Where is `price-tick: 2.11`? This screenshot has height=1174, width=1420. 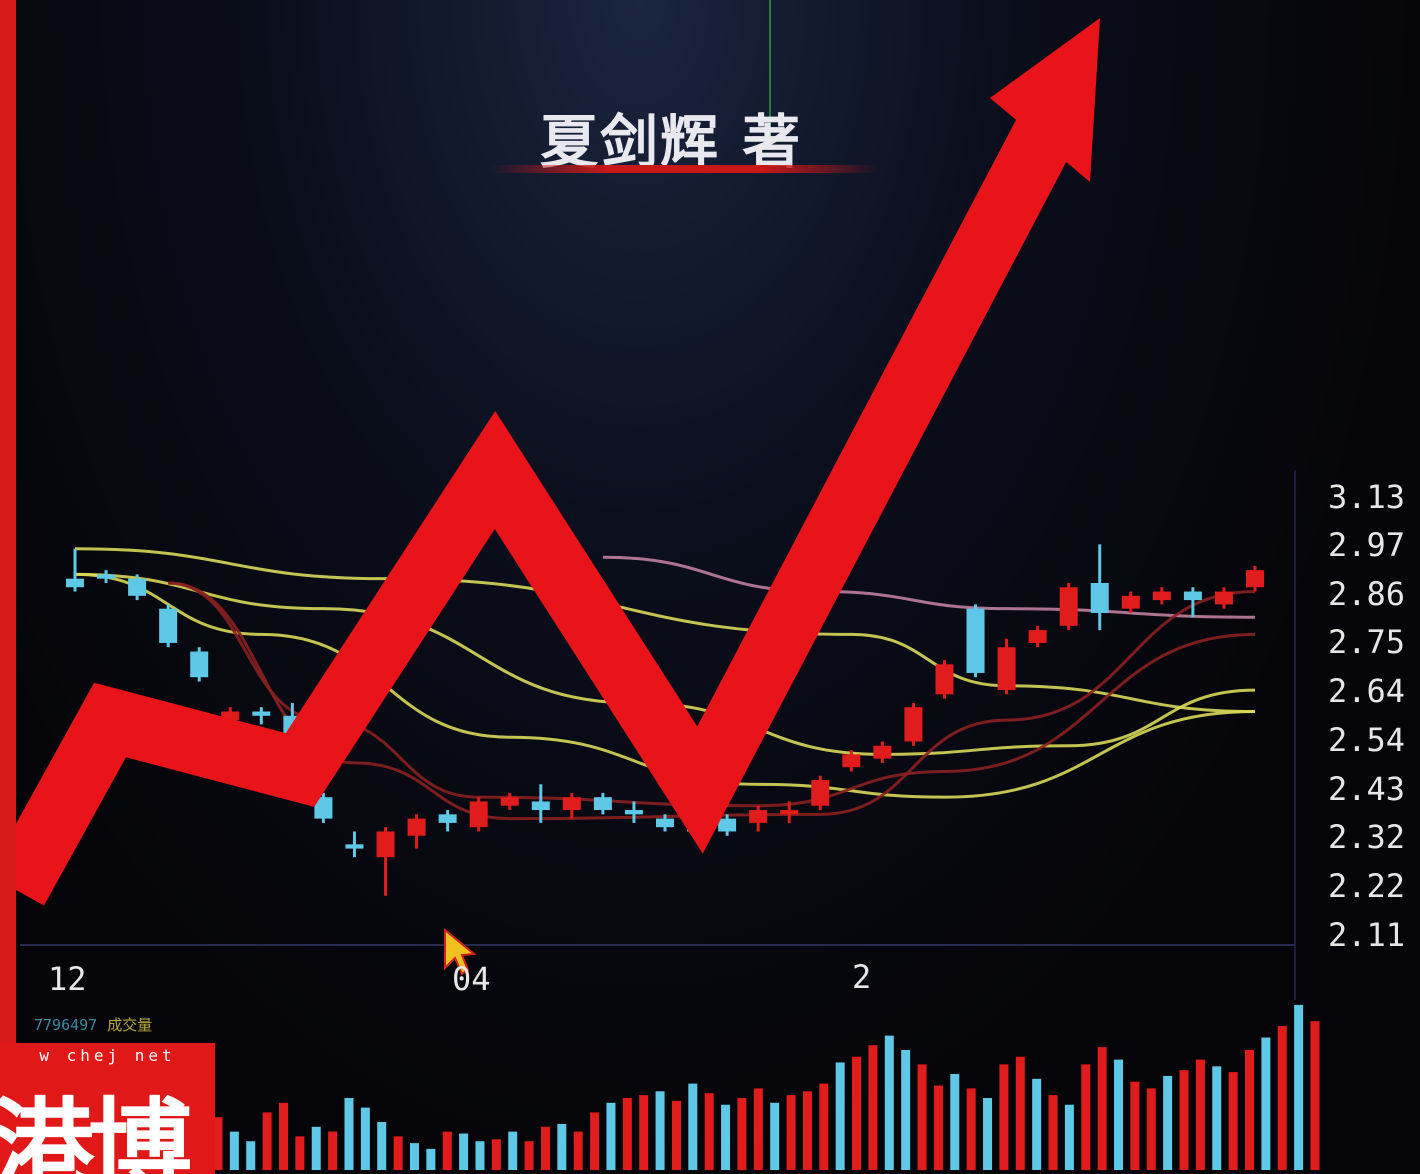
price-tick: 2.11 is located at coordinates (1367, 935).